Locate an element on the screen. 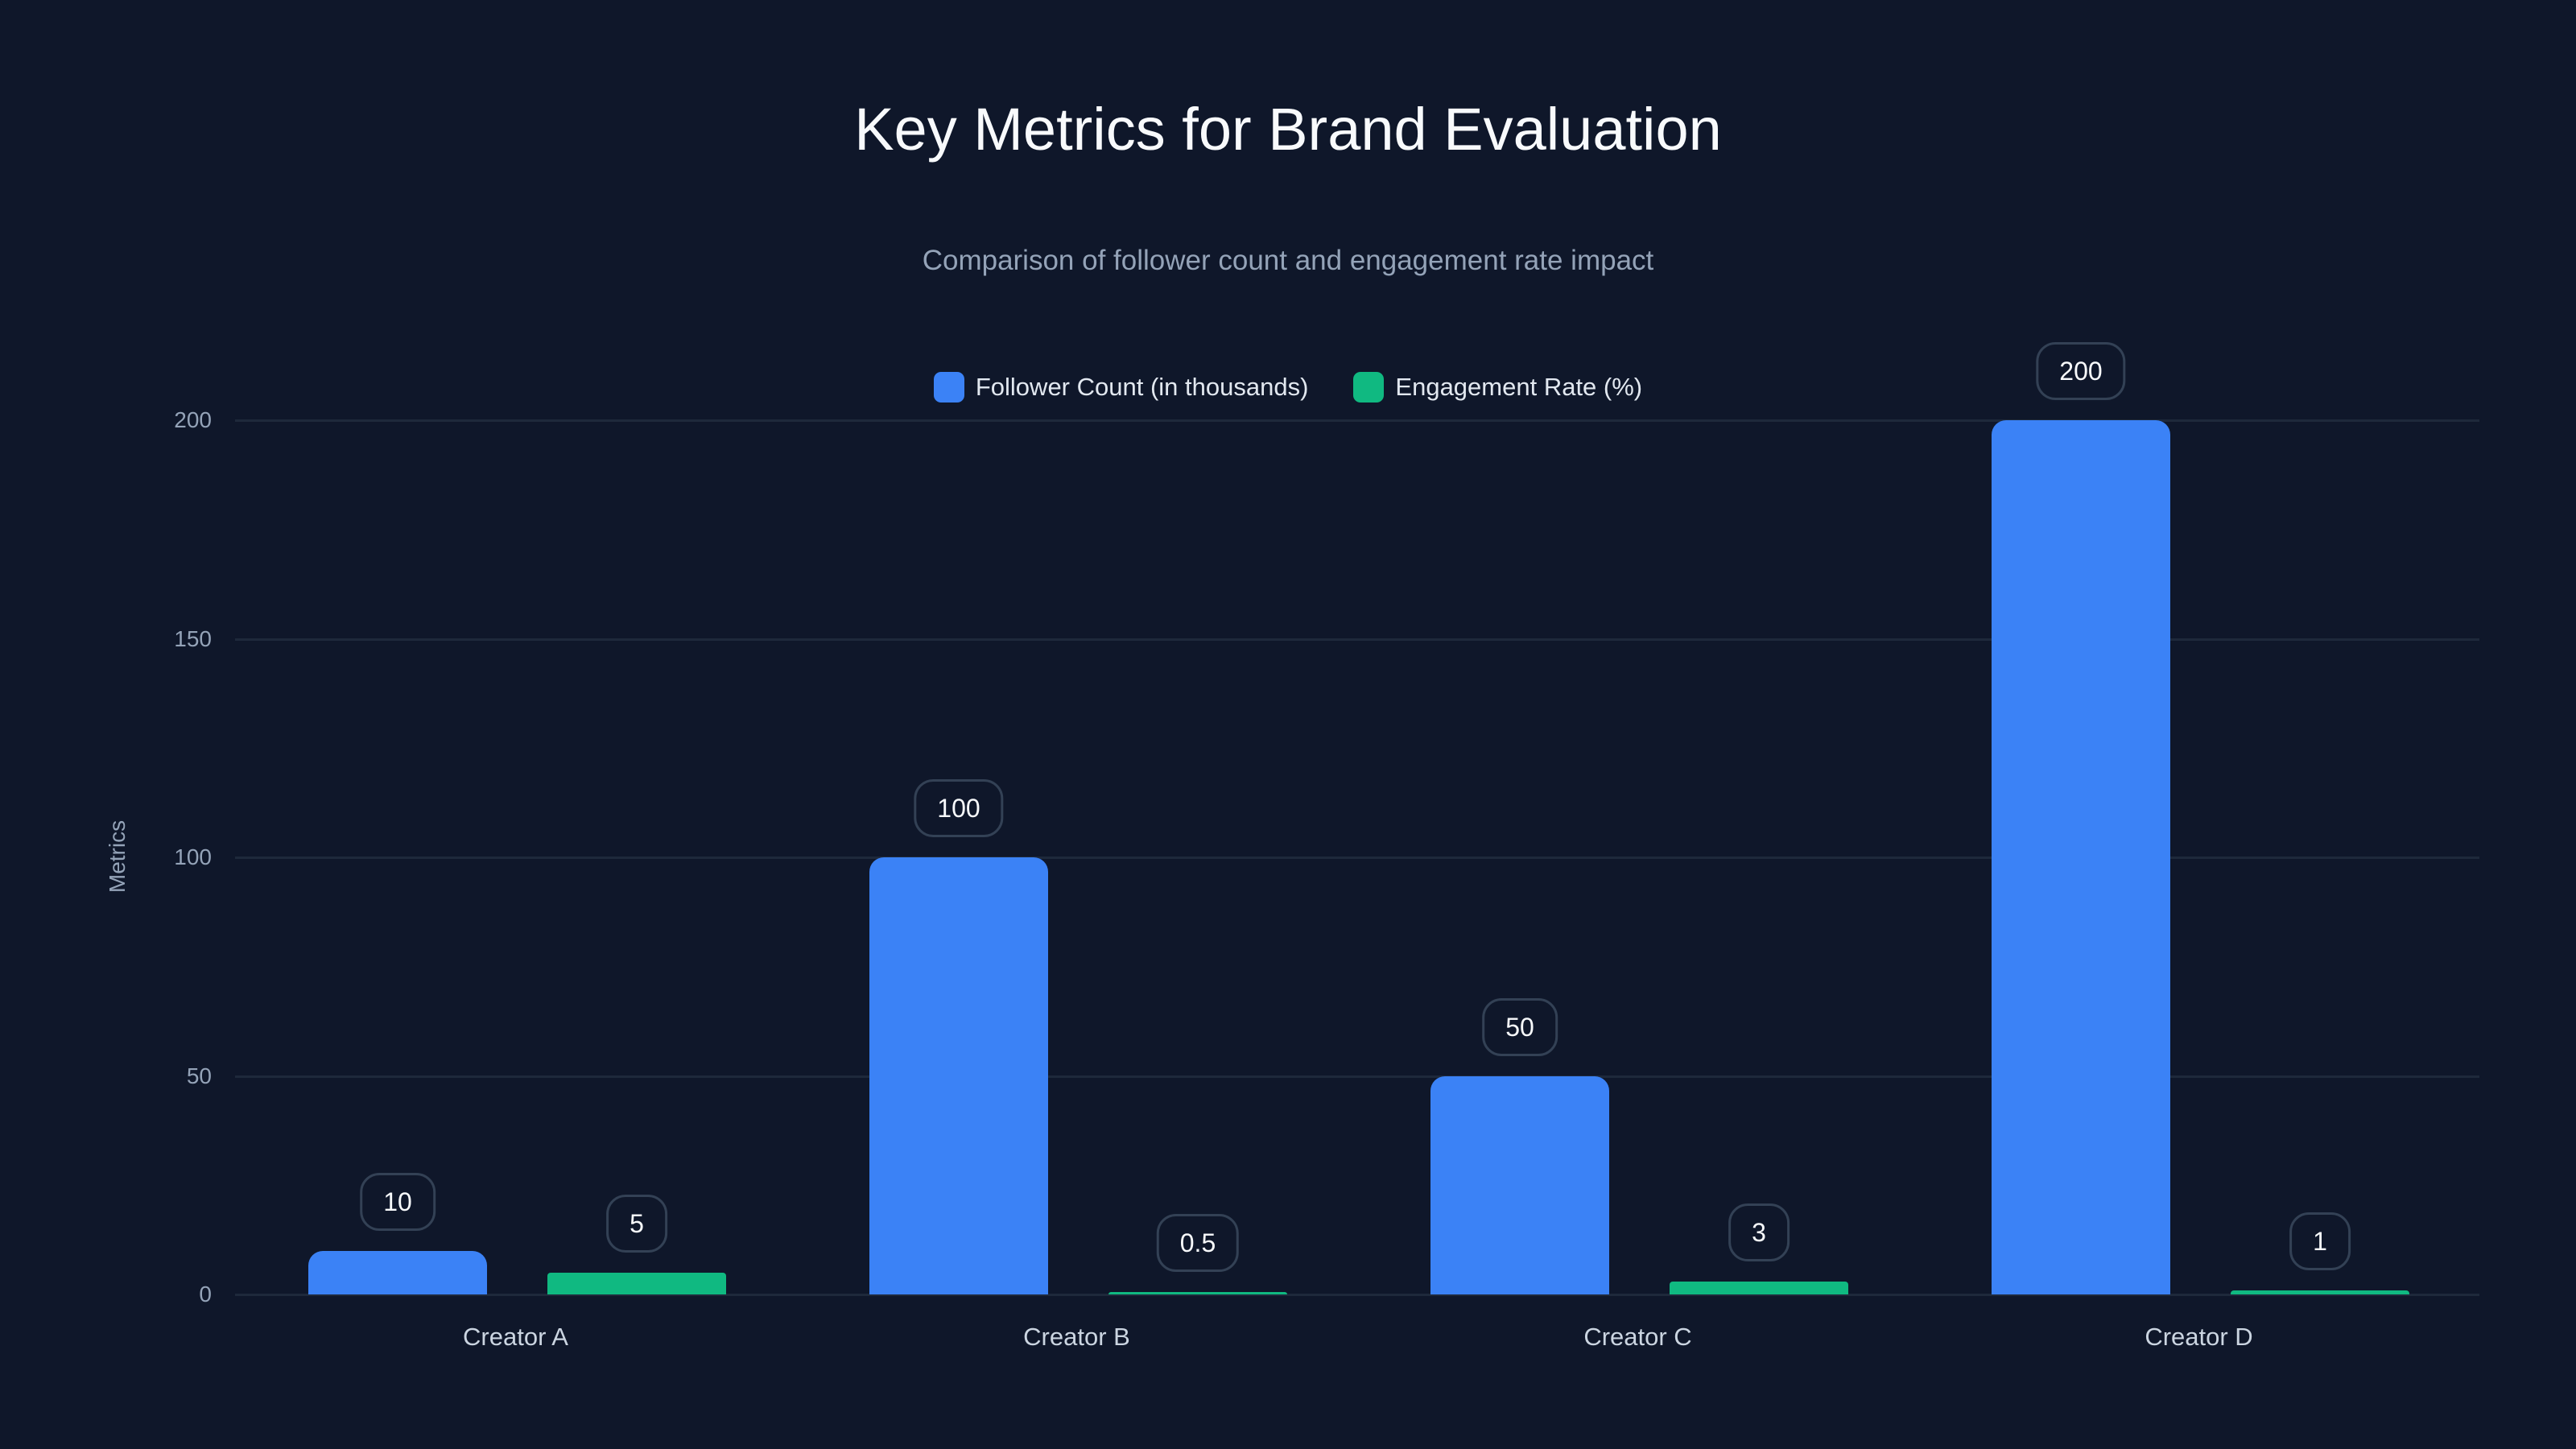 The width and height of the screenshot is (2576, 1449). data-label: 0.5 is located at coordinates (1198, 1243).